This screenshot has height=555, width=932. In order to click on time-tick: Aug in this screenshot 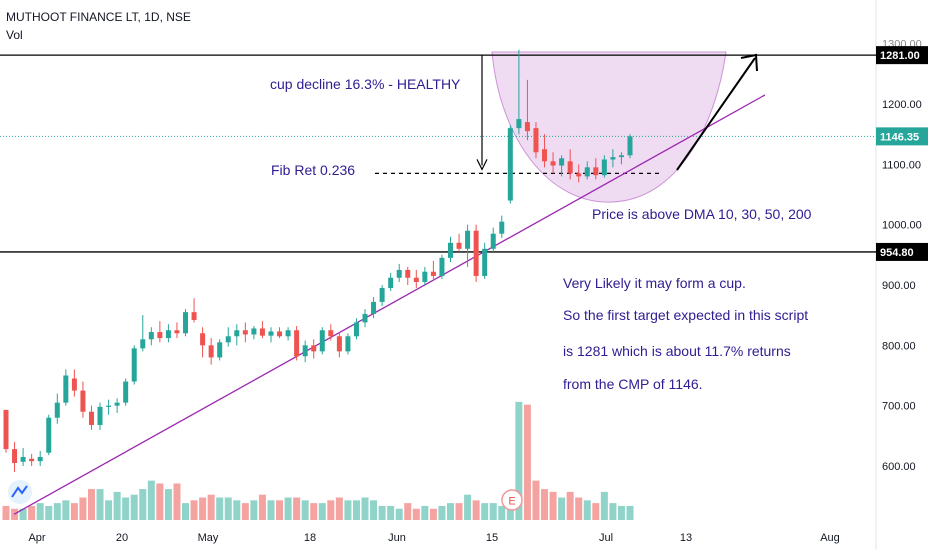, I will do `click(830, 538)`.